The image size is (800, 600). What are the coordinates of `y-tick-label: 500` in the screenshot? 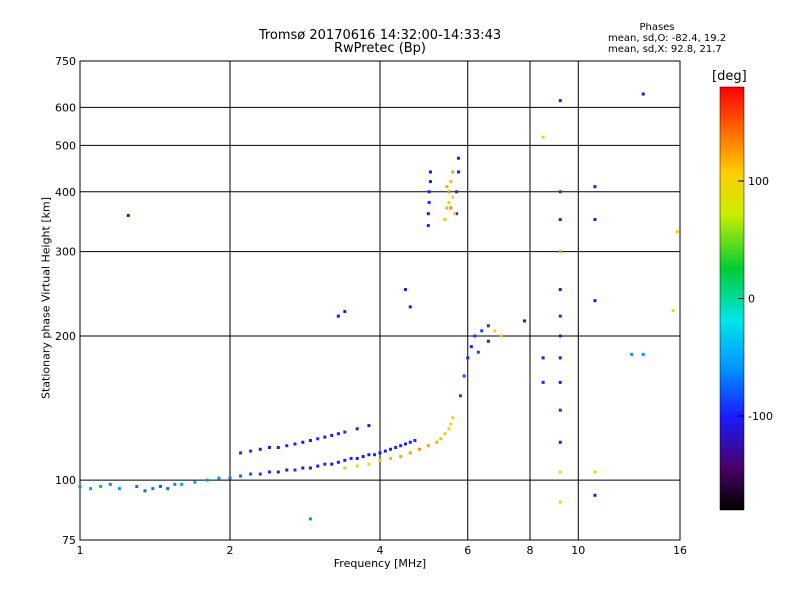 It's located at (65, 145).